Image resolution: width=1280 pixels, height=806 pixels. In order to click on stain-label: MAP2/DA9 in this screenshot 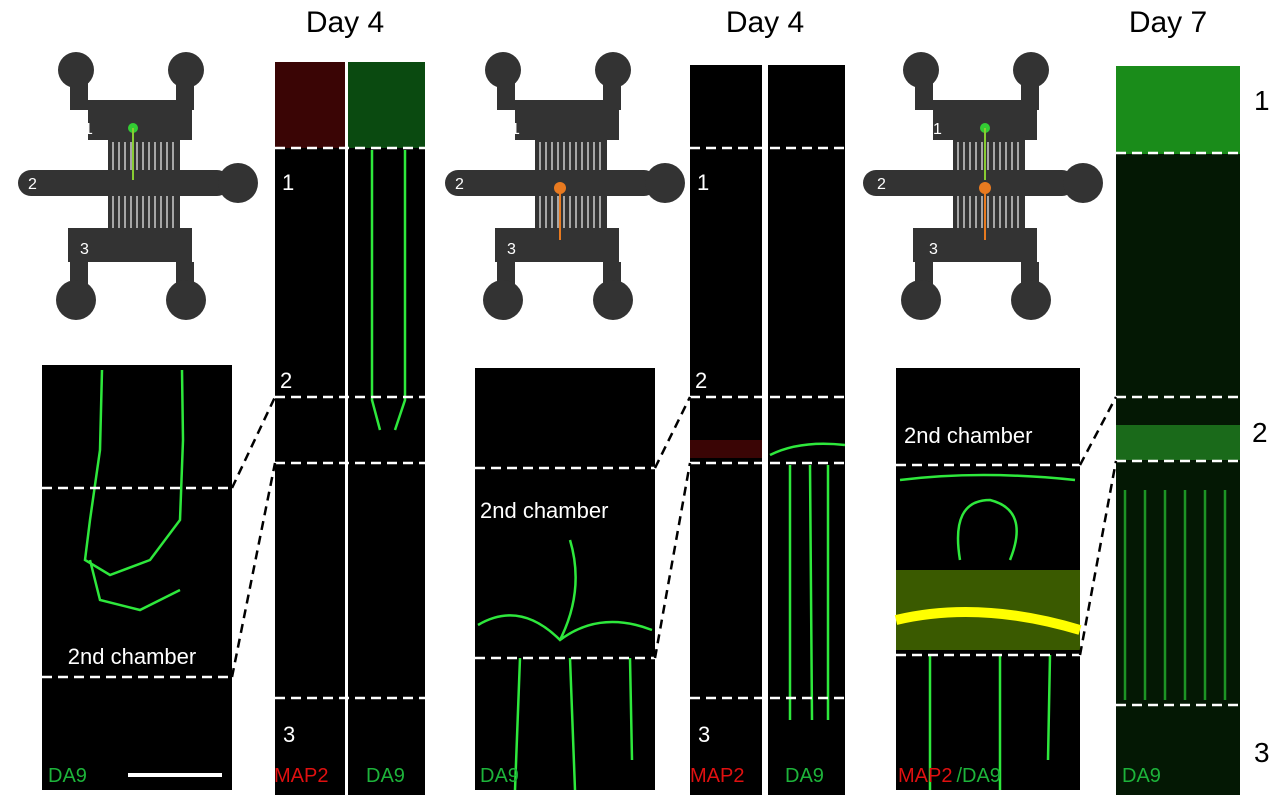, I will do `click(949, 776)`.